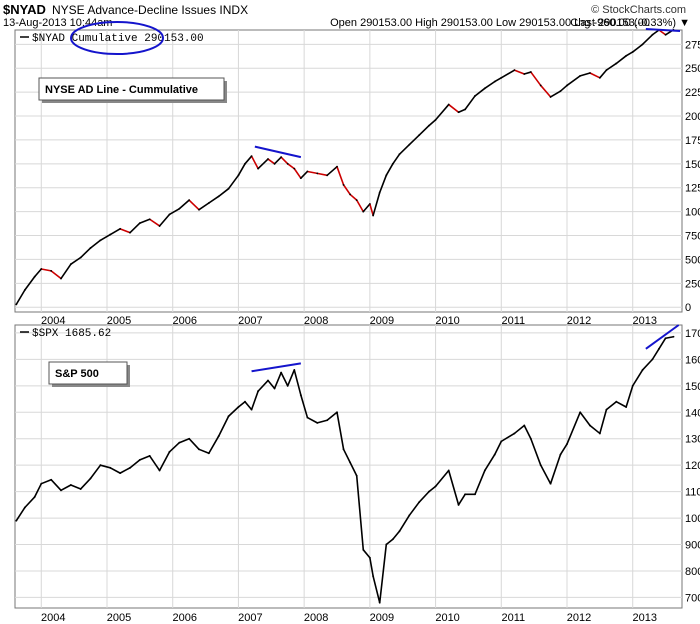 Image resolution: width=700 pixels, height=624 pixels. I want to click on y-tick-label: 150K, so click(692, 165).